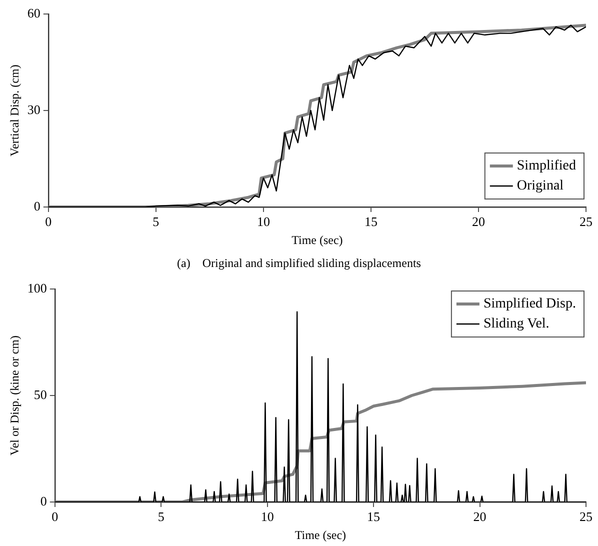 The image size is (598, 546). Describe the element at coordinates (546, 166) in the screenshot. I see `legend-label: Simplified` at that location.